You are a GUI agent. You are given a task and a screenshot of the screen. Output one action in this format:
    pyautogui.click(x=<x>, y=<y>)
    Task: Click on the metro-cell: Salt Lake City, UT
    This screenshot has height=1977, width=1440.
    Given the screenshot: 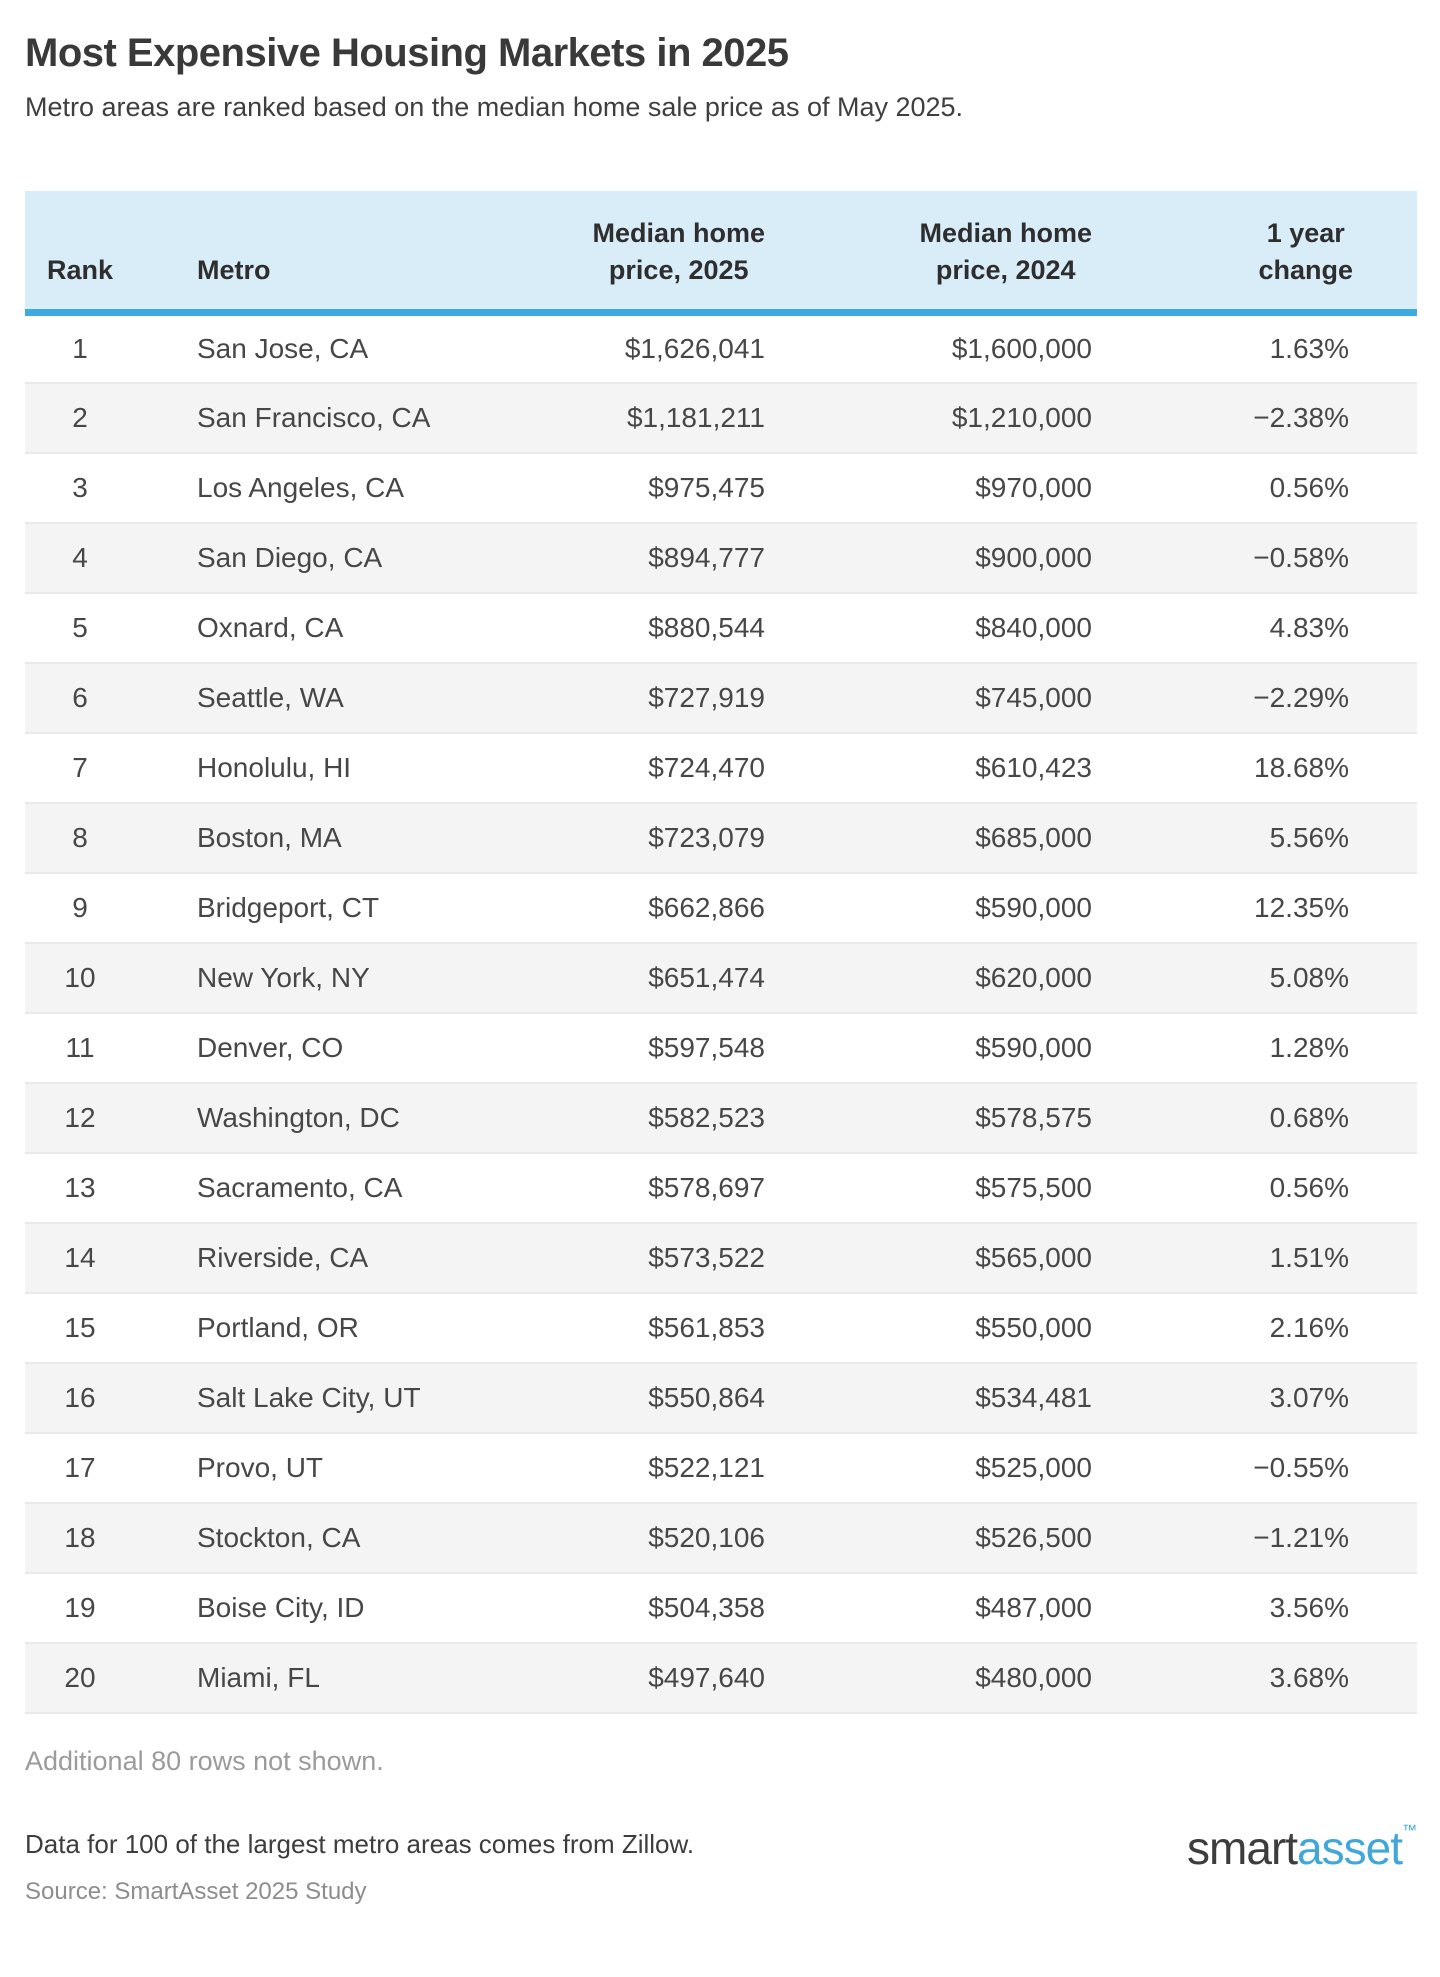 What is the action you would take?
    pyautogui.click(x=309, y=1397)
    